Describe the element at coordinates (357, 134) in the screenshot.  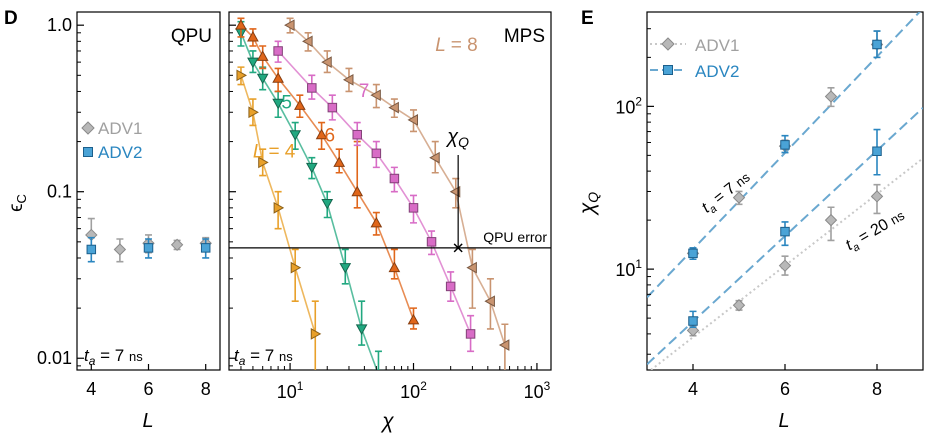
I see `mps-l7-chi35-point` at that location.